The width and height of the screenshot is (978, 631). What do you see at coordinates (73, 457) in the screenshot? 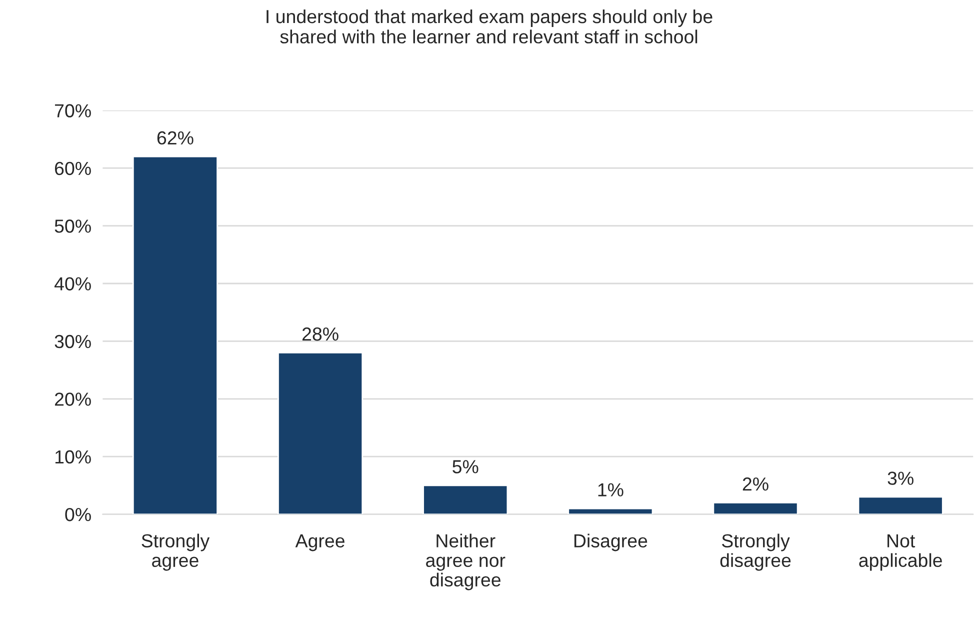
I see `y-tick-label: 10%` at bounding box center [73, 457].